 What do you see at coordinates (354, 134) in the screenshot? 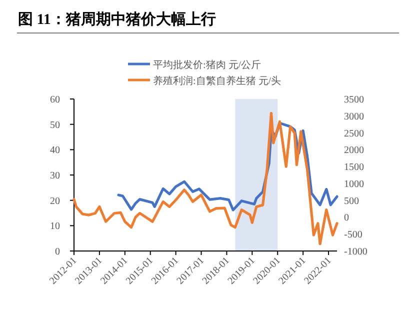
I see `y2-tick-label: 2500` at bounding box center [354, 134].